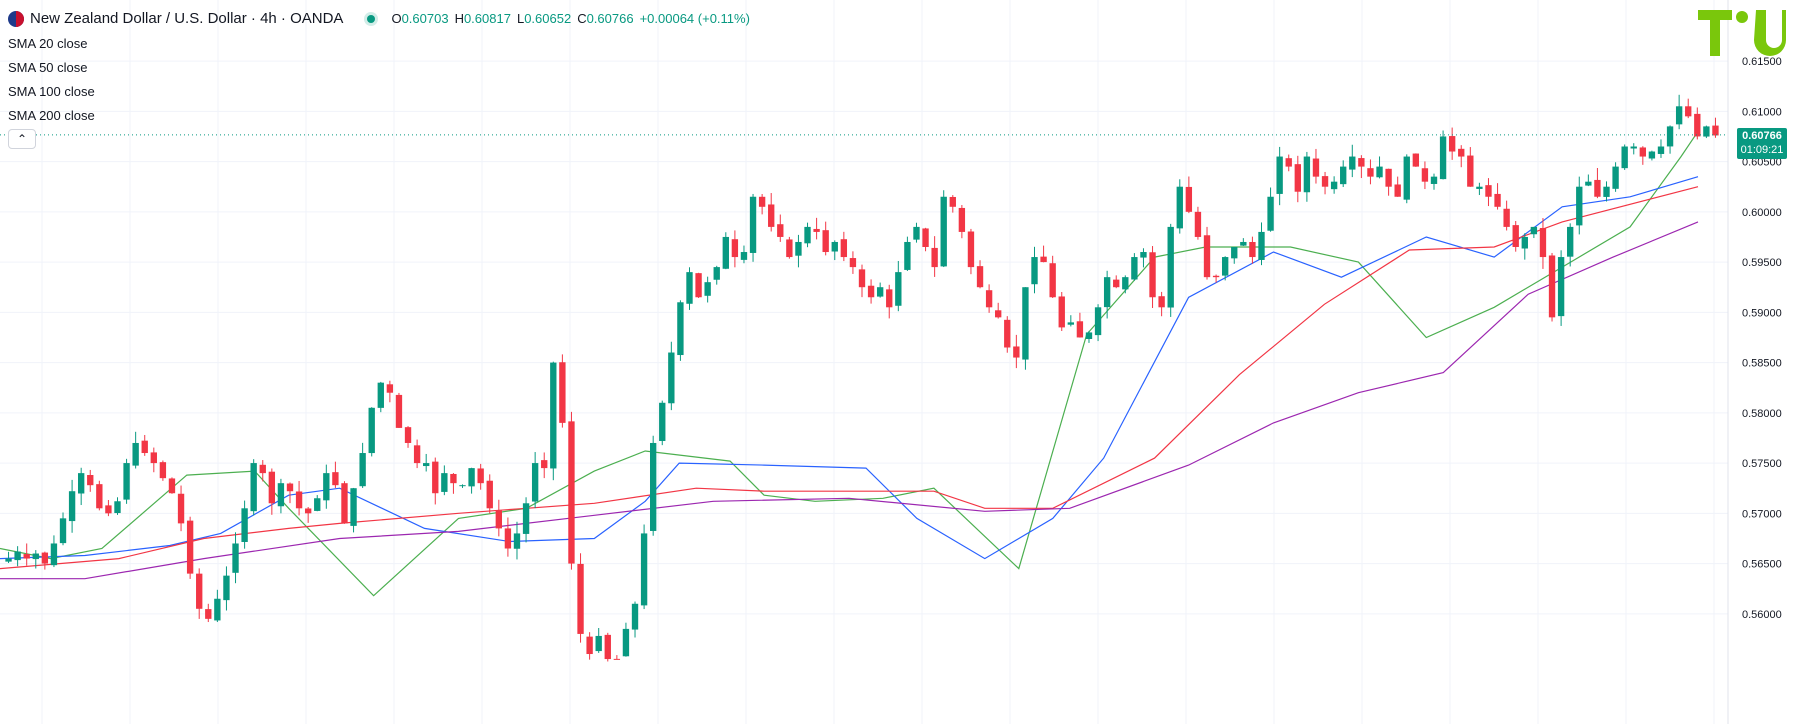 Image resolution: width=1794 pixels, height=724 pixels. What do you see at coordinates (51, 115) in the screenshot?
I see `indicator-sma-200: SMA 200 close` at bounding box center [51, 115].